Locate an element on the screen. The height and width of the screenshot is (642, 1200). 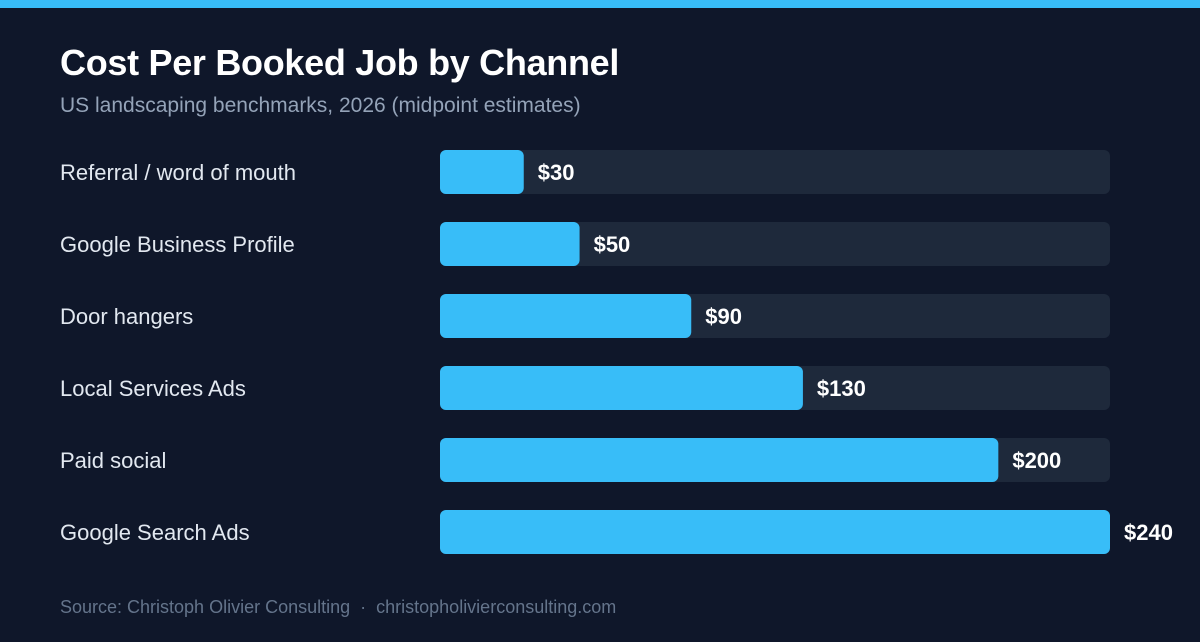
category-label-door-hangers: Door hangers is located at coordinates (126, 316).